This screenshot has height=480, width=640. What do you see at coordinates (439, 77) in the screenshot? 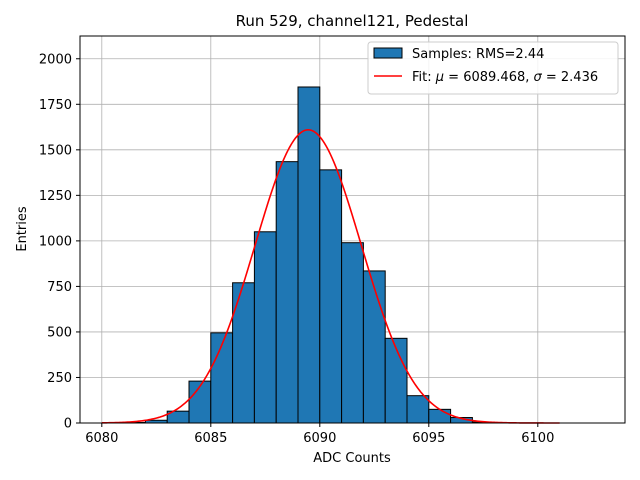
I see `legend-fit-mu-symbol: μ` at bounding box center [439, 77].